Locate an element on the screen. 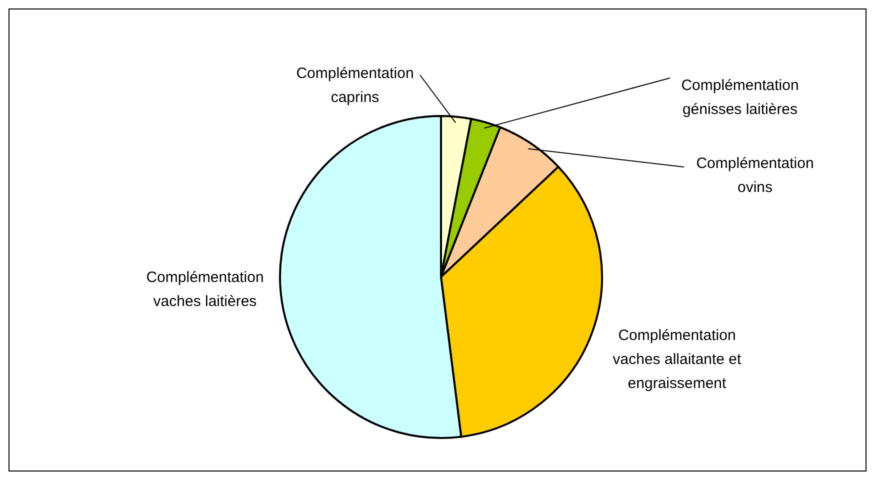  slice-label: Complémentation caprins is located at coordinates (355, 85).